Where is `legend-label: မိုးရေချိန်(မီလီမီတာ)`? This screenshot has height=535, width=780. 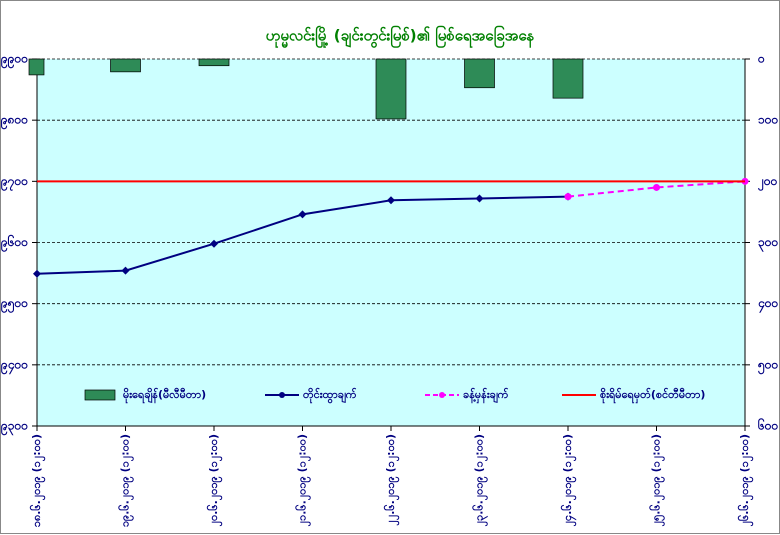 legend-label: မိုးရေချိန်(မီလီမီတာ) is located at coordinates (164, 395).